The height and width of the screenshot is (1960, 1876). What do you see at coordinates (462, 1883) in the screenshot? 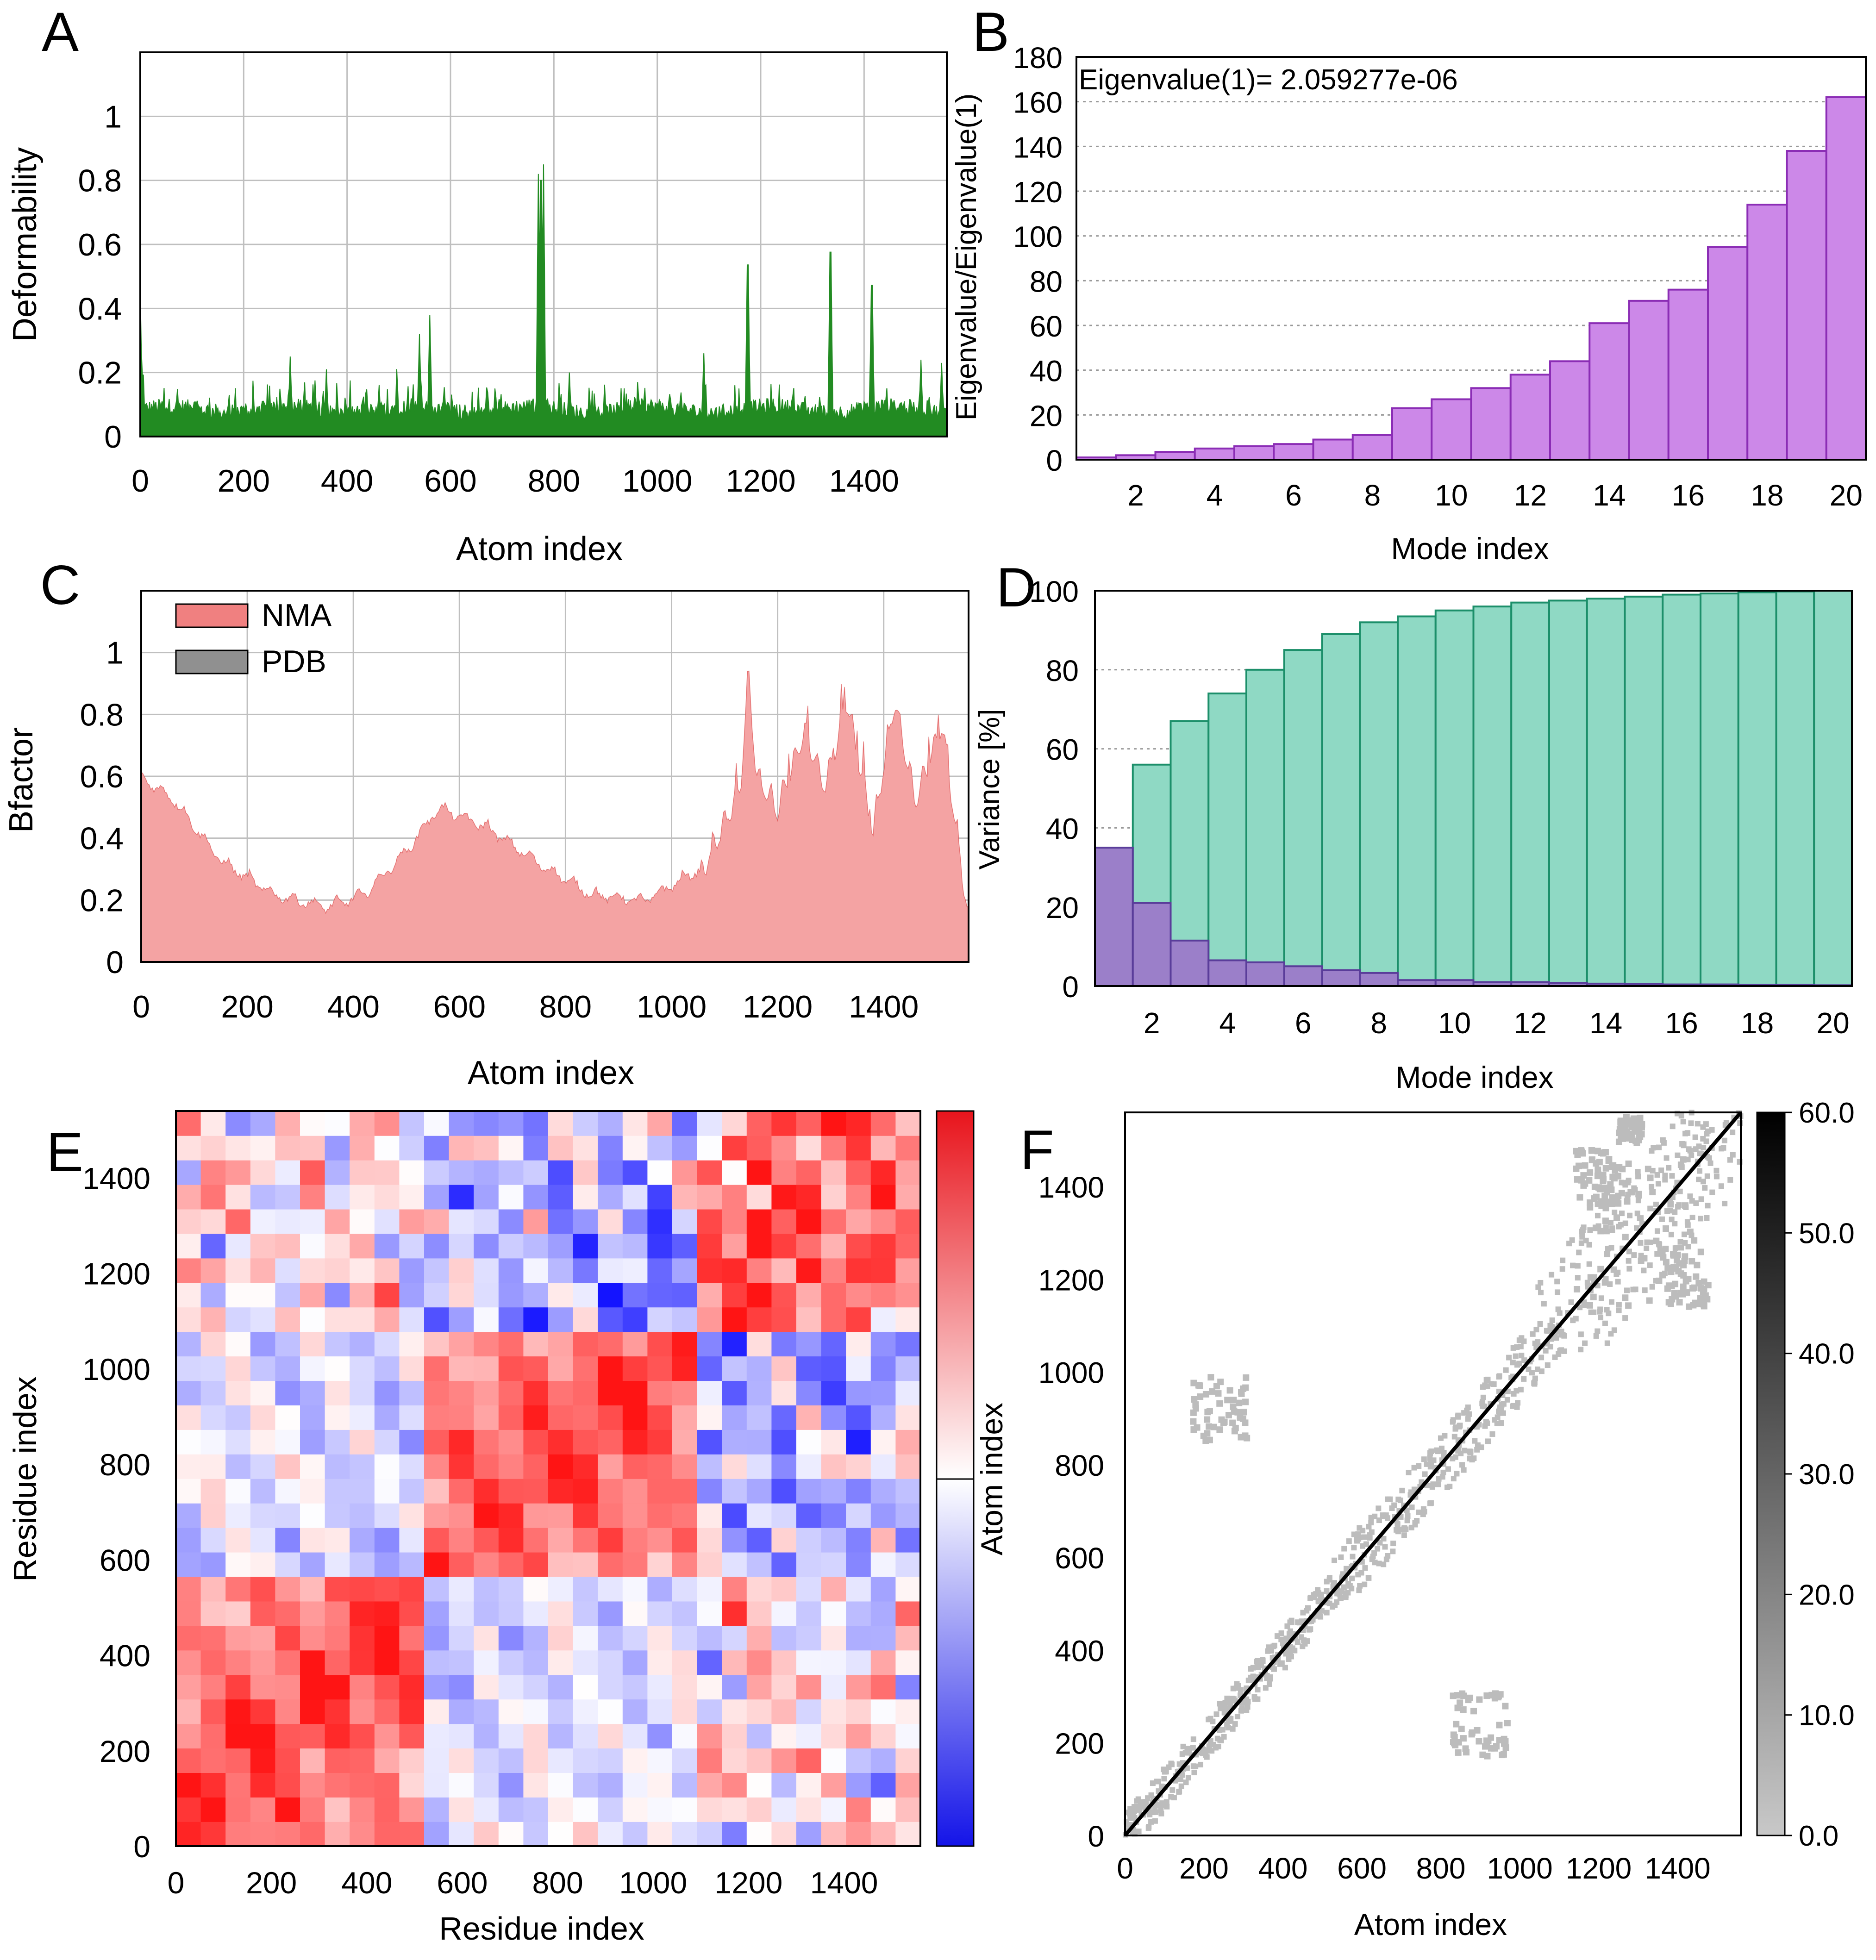
I see `x-tick-label: 600` at bounding box center [462, 1883].